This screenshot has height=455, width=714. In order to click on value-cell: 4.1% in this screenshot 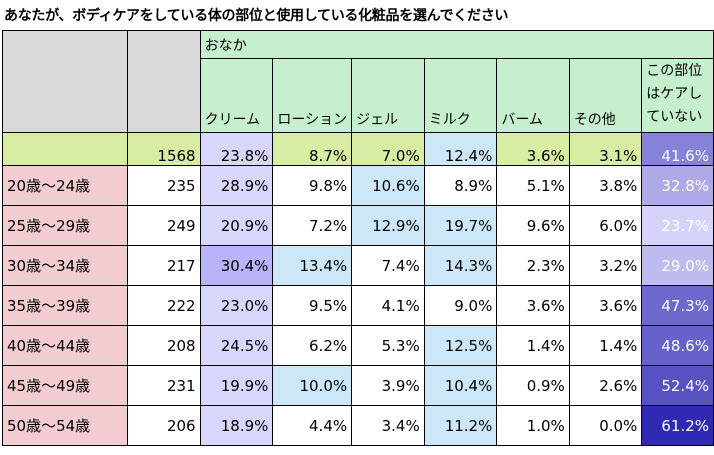, I will do `click(388, 305)`.